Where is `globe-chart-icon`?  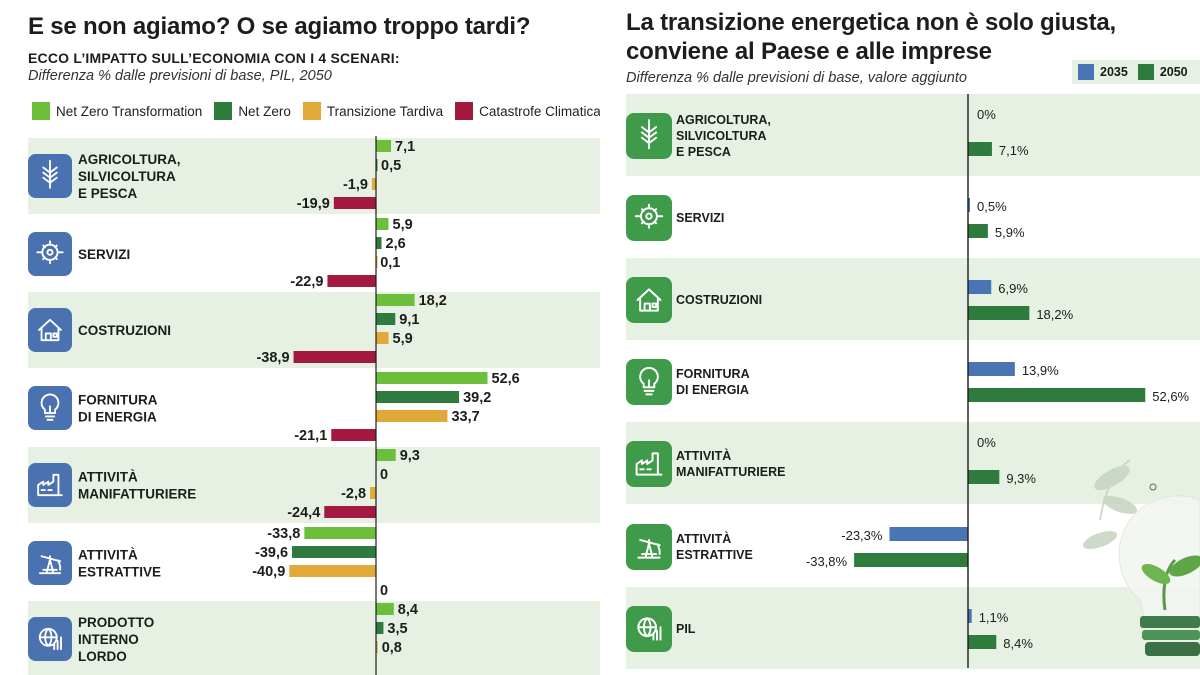 globe-chart-icon is located at coordinates (649, 629).